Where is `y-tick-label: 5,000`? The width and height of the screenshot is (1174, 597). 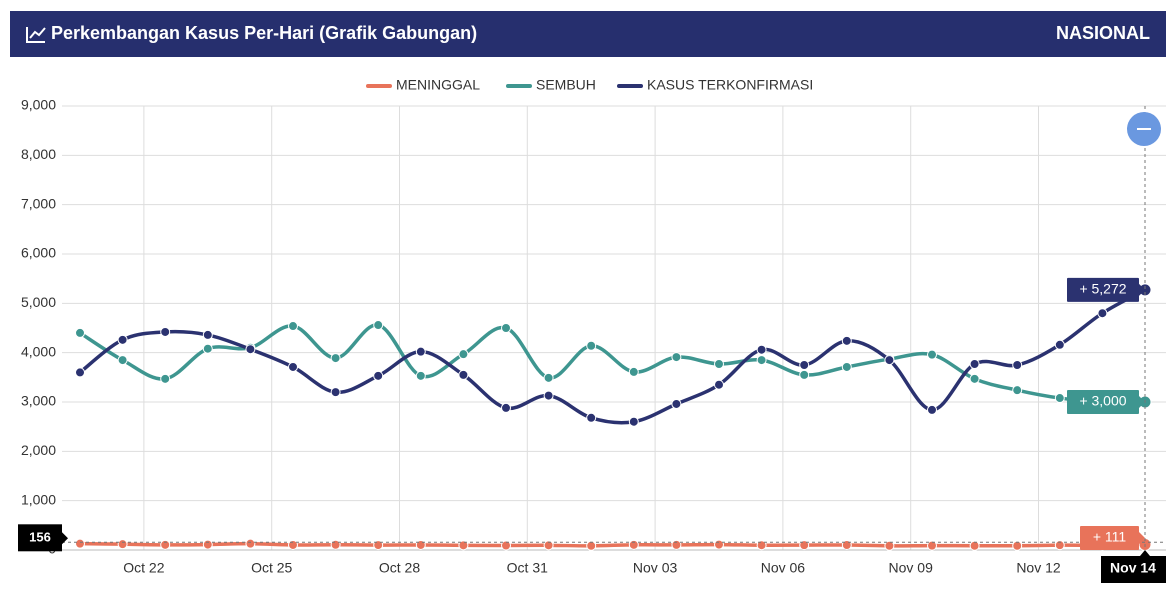
y-tick-label: 5,000 is located at coordinates (38, 302).